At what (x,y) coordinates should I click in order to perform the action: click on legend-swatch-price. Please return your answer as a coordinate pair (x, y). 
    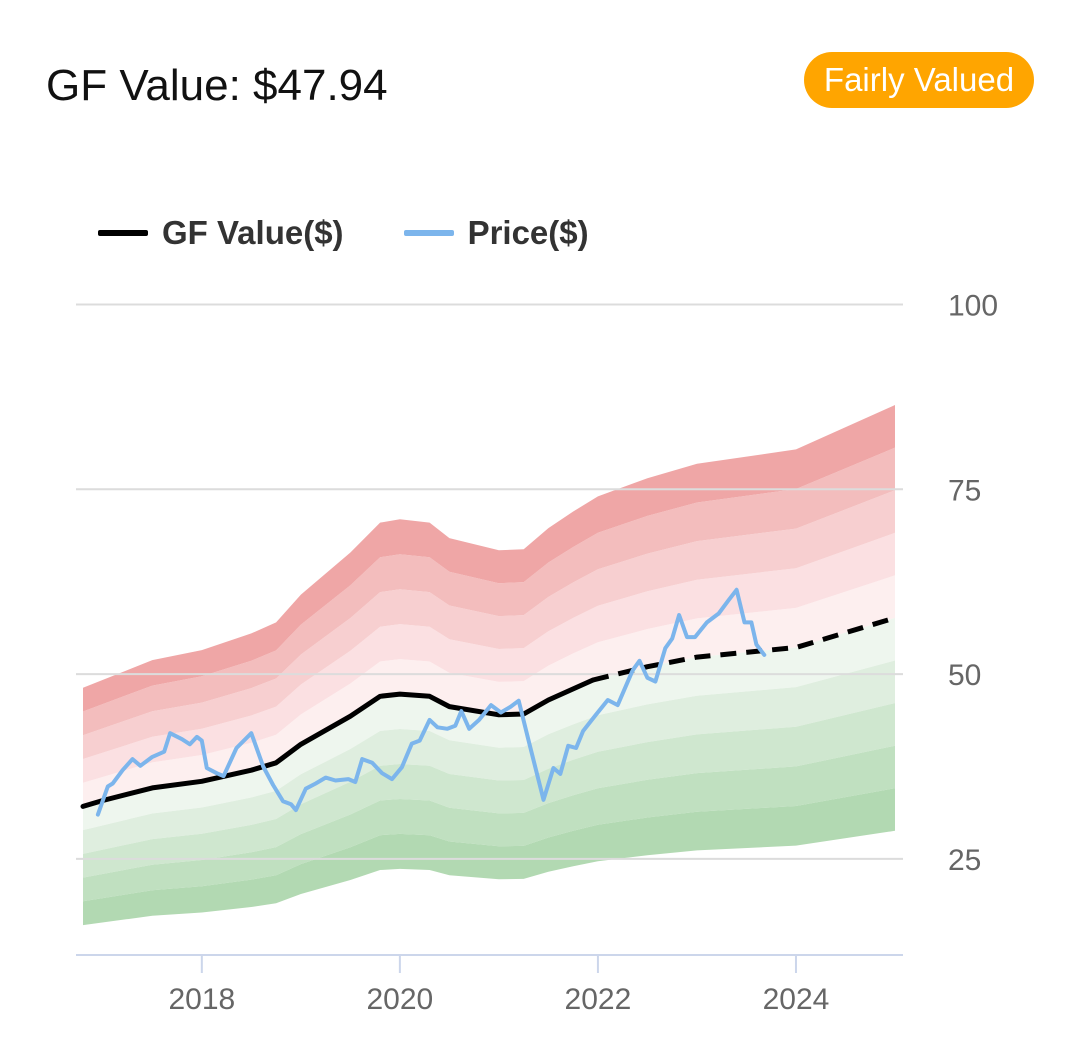
    Looking at the image, I should click on (428, 233).